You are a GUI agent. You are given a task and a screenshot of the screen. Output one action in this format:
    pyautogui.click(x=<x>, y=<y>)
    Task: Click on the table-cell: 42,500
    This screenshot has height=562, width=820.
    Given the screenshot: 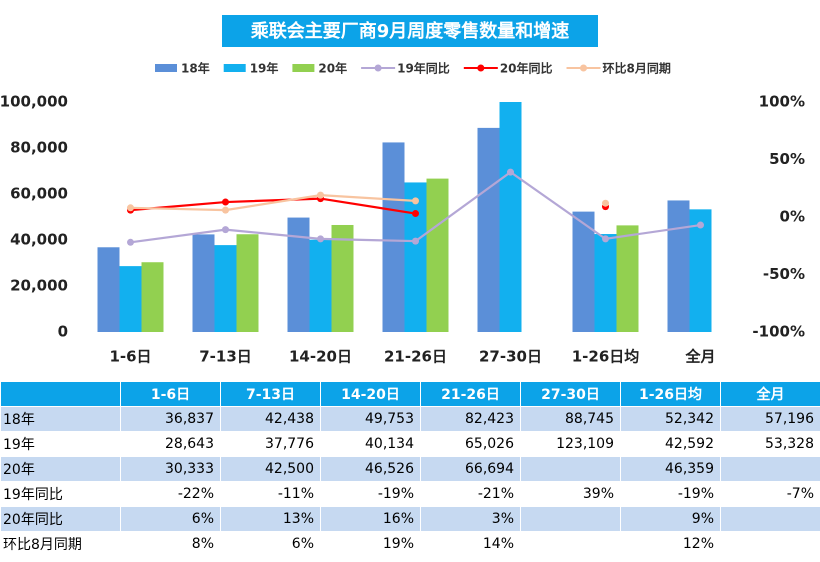 What is the action you would take?
    pyautogui.click(x=270, y=469)
    